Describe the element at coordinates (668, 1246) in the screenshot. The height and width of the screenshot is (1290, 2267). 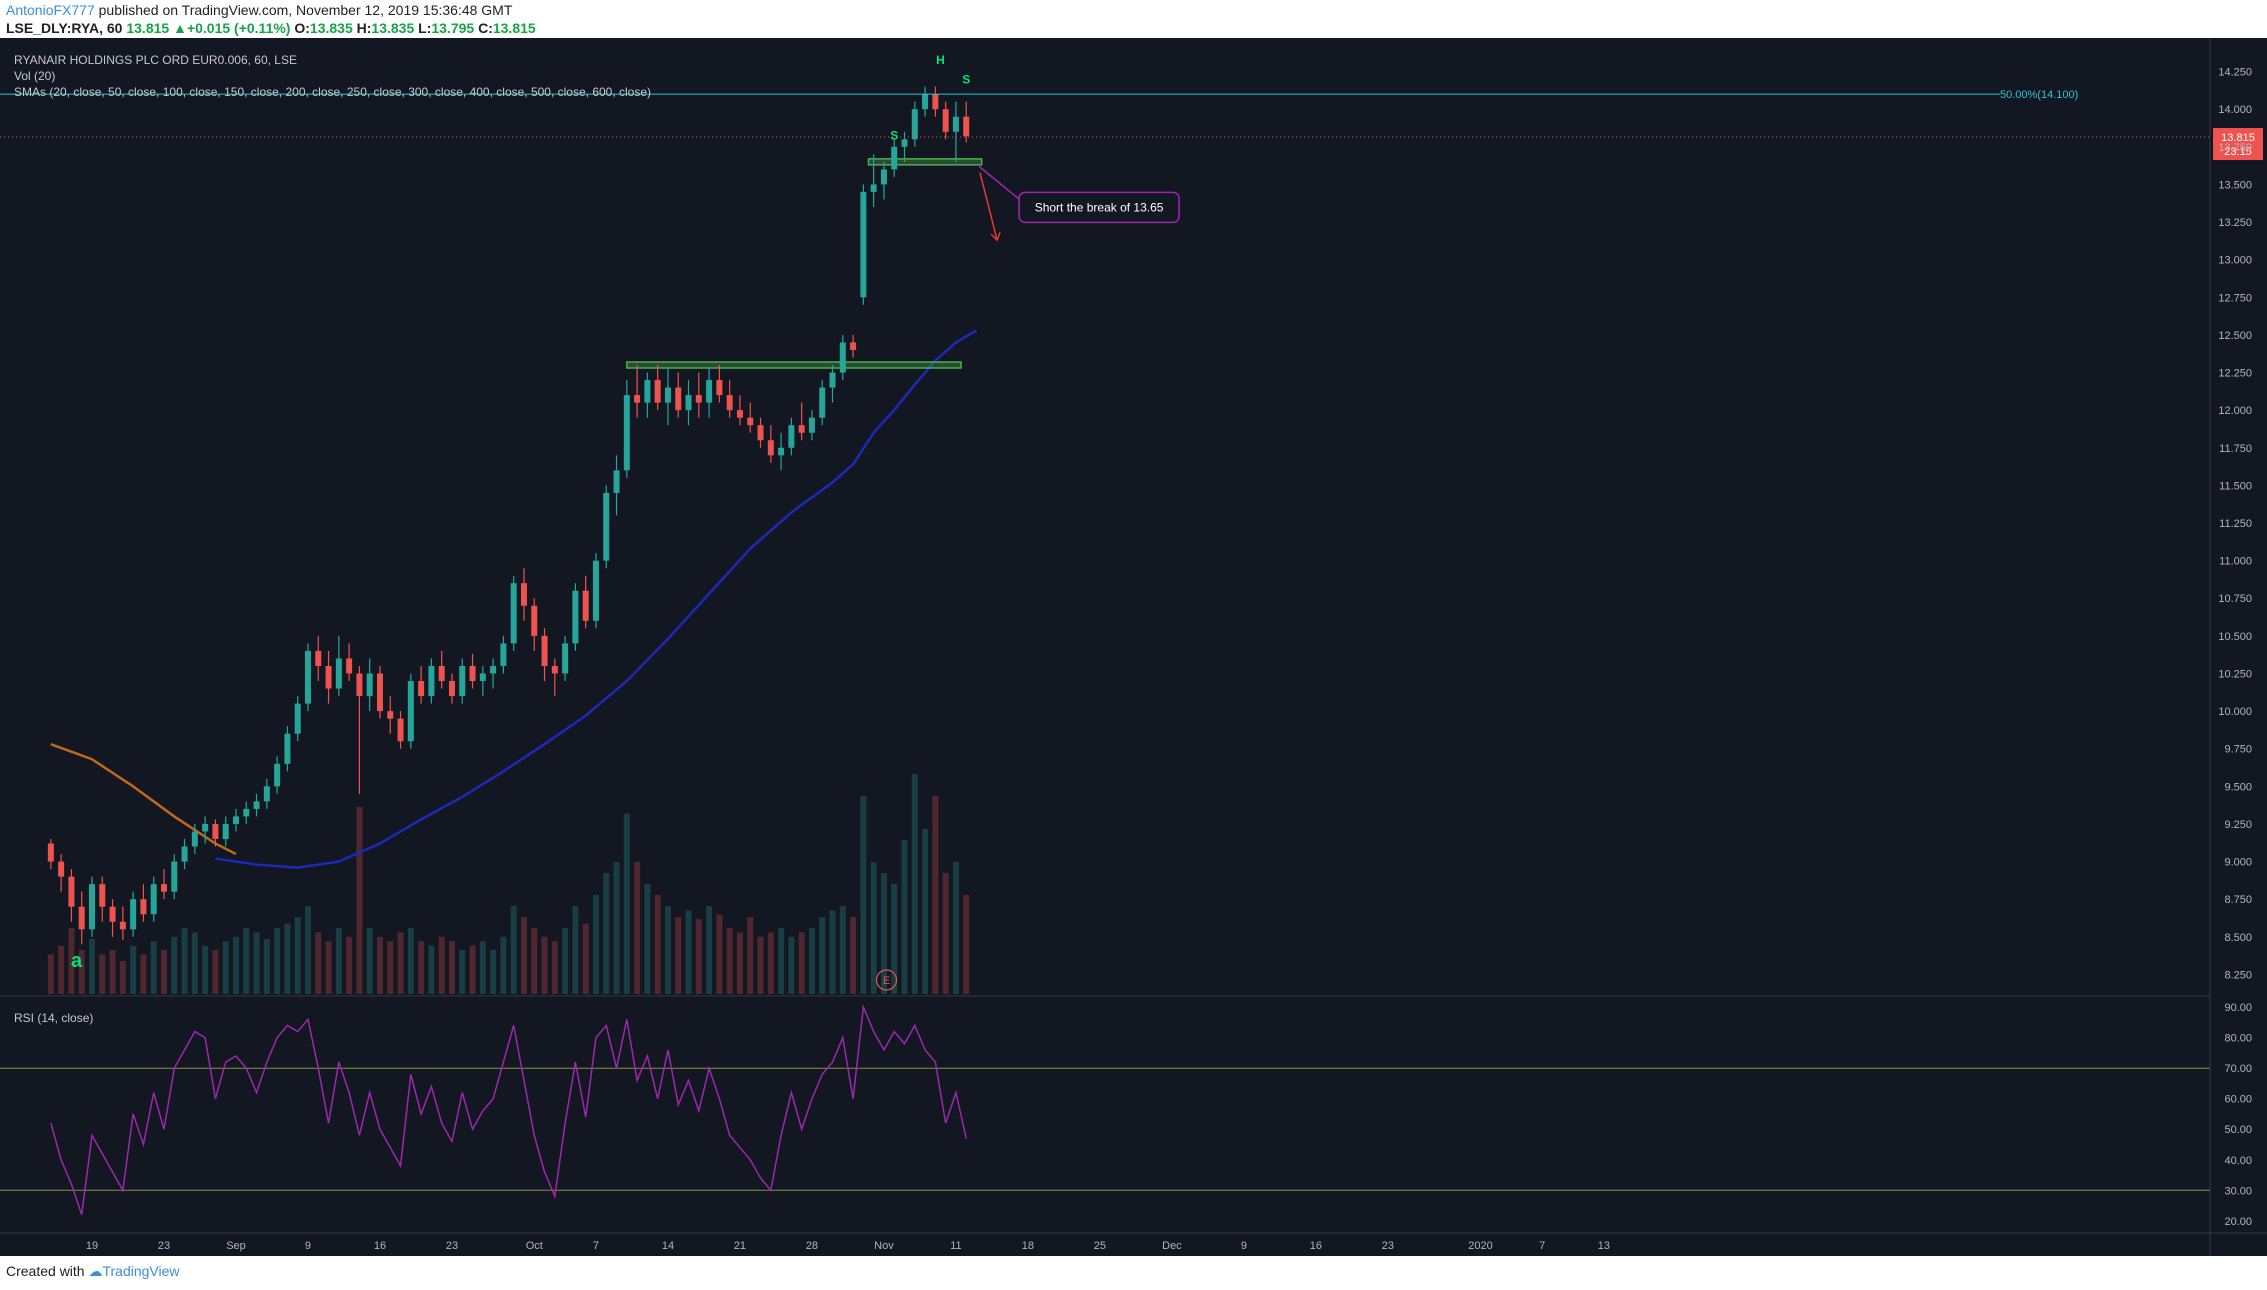
I see `time-tick-label: 14` at that location.